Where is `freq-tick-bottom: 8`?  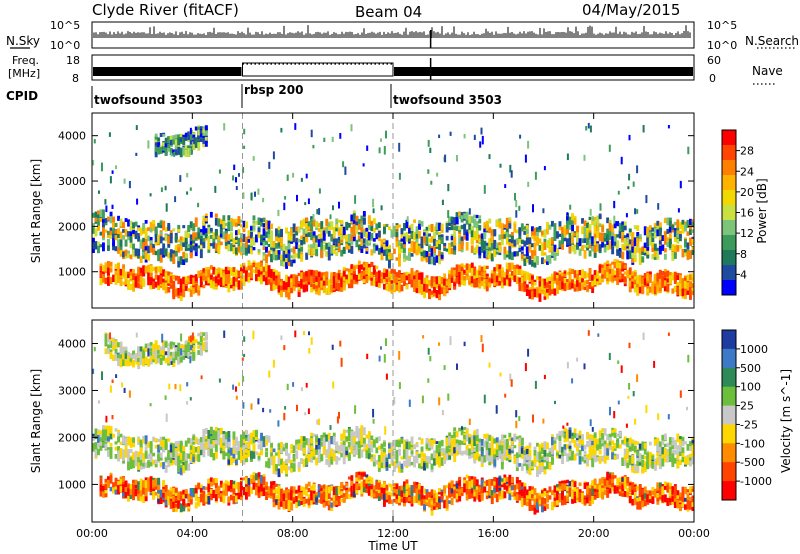 freq-tick-bottom: 8 is located at coordinates (75, 78).